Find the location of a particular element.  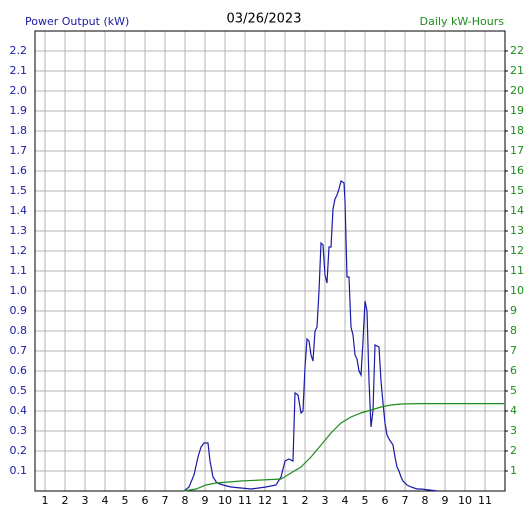

line is located at coordinates (343, 447).